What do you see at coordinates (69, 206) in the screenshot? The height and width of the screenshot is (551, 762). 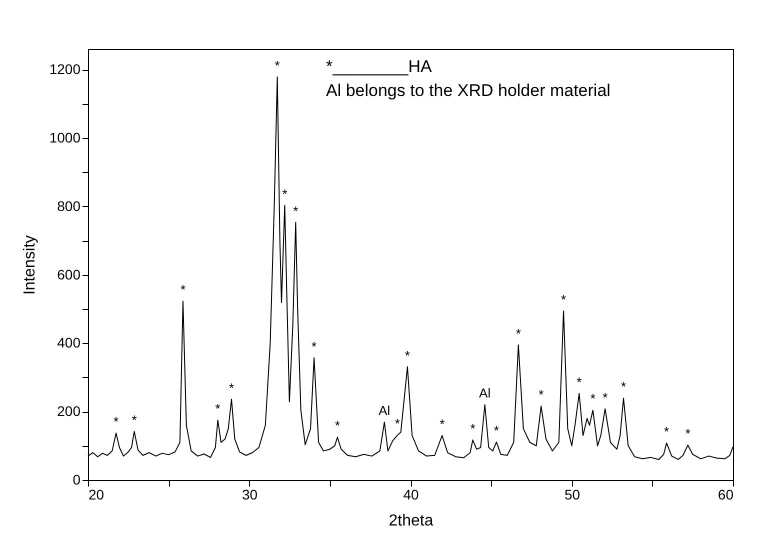 I see `y-tick-label: 800` at bounding box center [69, 206].